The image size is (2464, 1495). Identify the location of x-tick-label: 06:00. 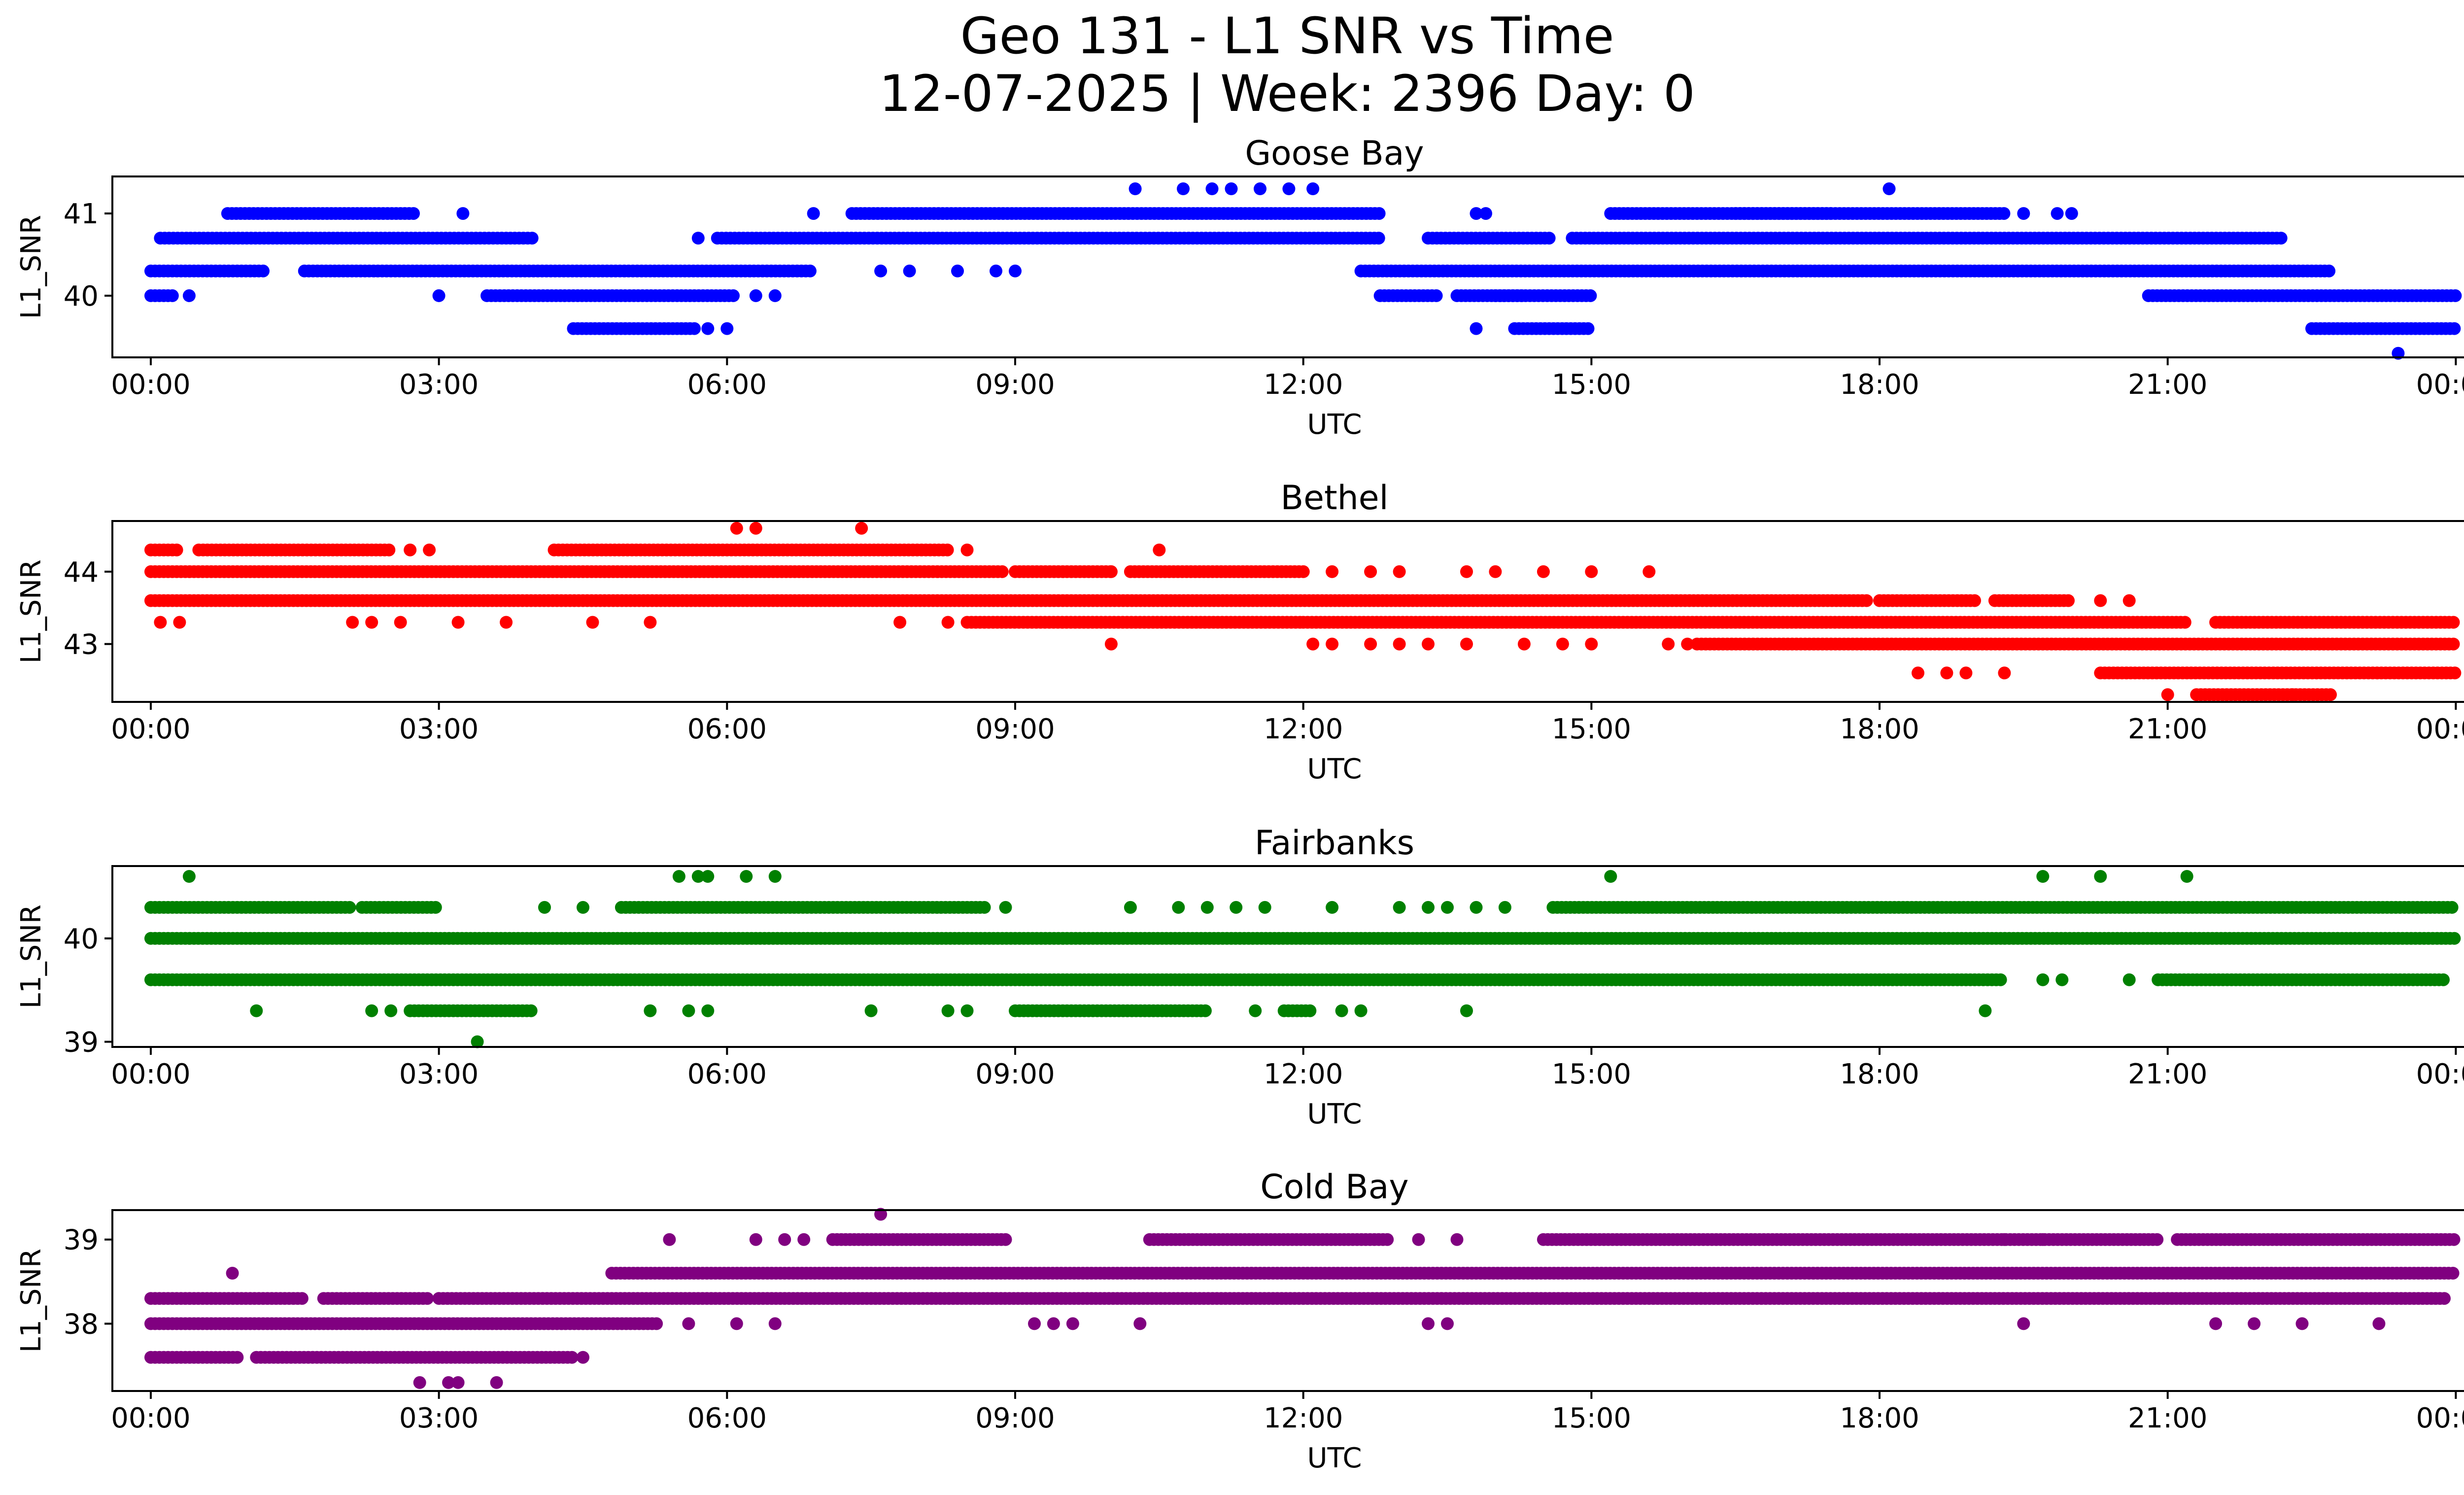
(727, 1074).